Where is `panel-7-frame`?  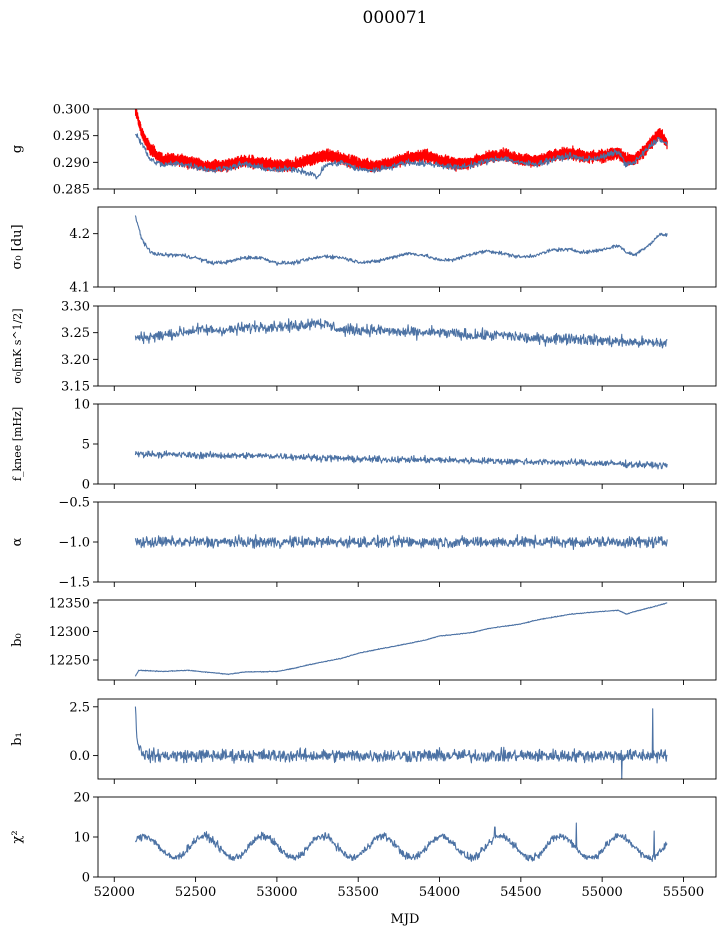 panel-7-frame is located at coordinates (407, 739).